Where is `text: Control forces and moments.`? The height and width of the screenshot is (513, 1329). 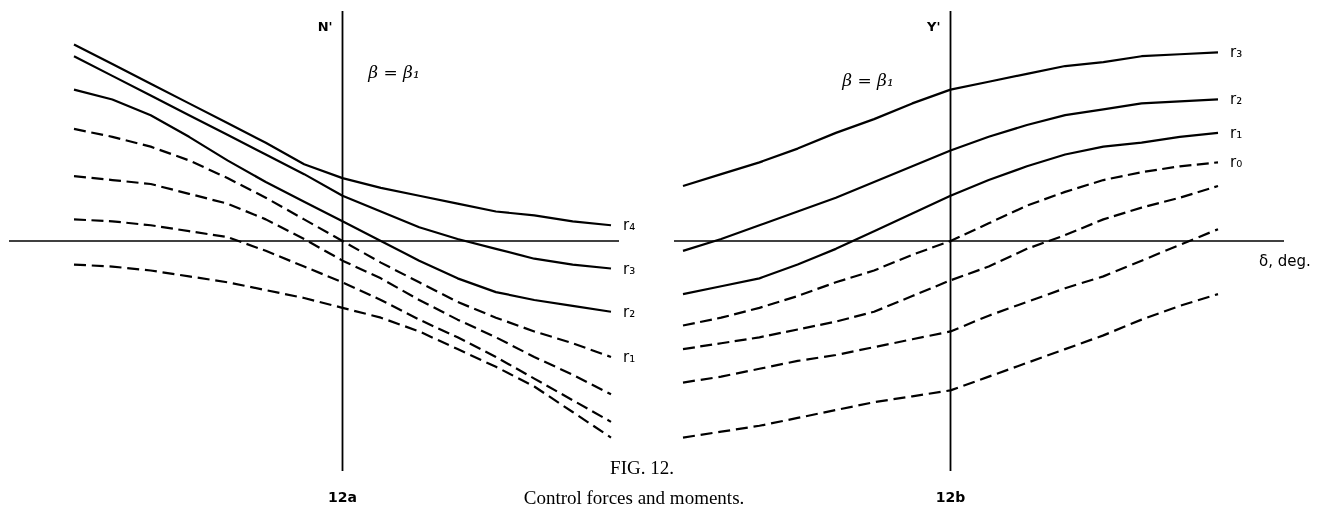
text: Control forces and moments. is located at coordinates (634, 497).